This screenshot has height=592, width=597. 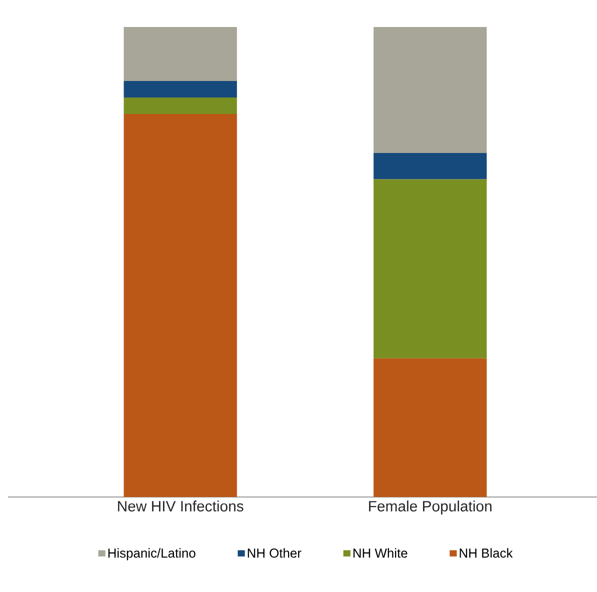 What do you see at coordinates (152, 554) in the screenshot?
I see `legend-label: Hispanic/Latino` at bounding box center [152, 554].